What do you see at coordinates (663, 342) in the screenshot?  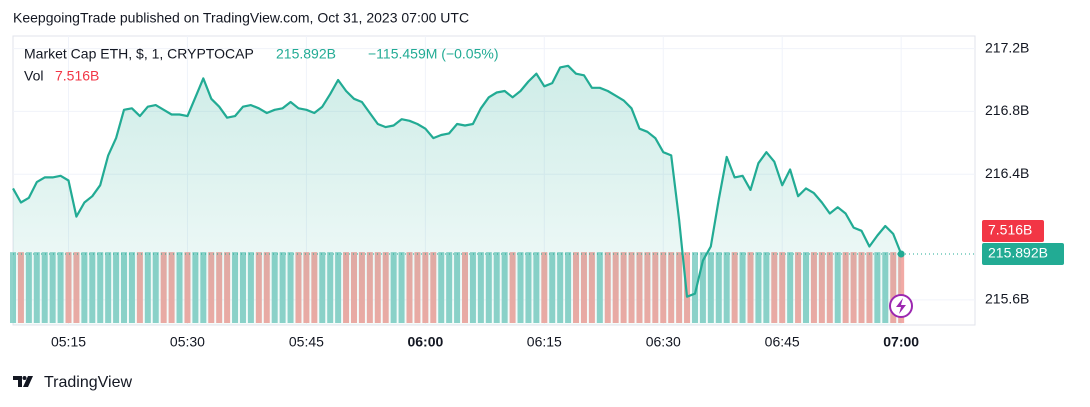 I see `x-tick-label: 06:30` at bounding box center [663, 342].